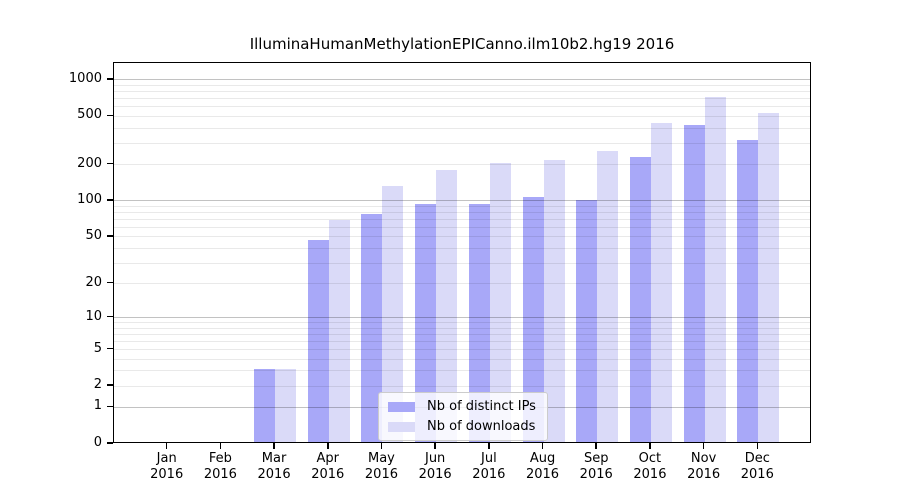 The height and width of the screenshot is (500, 900). I want to click on bar-distinct-ips-jun-2016, so click(426, 323).